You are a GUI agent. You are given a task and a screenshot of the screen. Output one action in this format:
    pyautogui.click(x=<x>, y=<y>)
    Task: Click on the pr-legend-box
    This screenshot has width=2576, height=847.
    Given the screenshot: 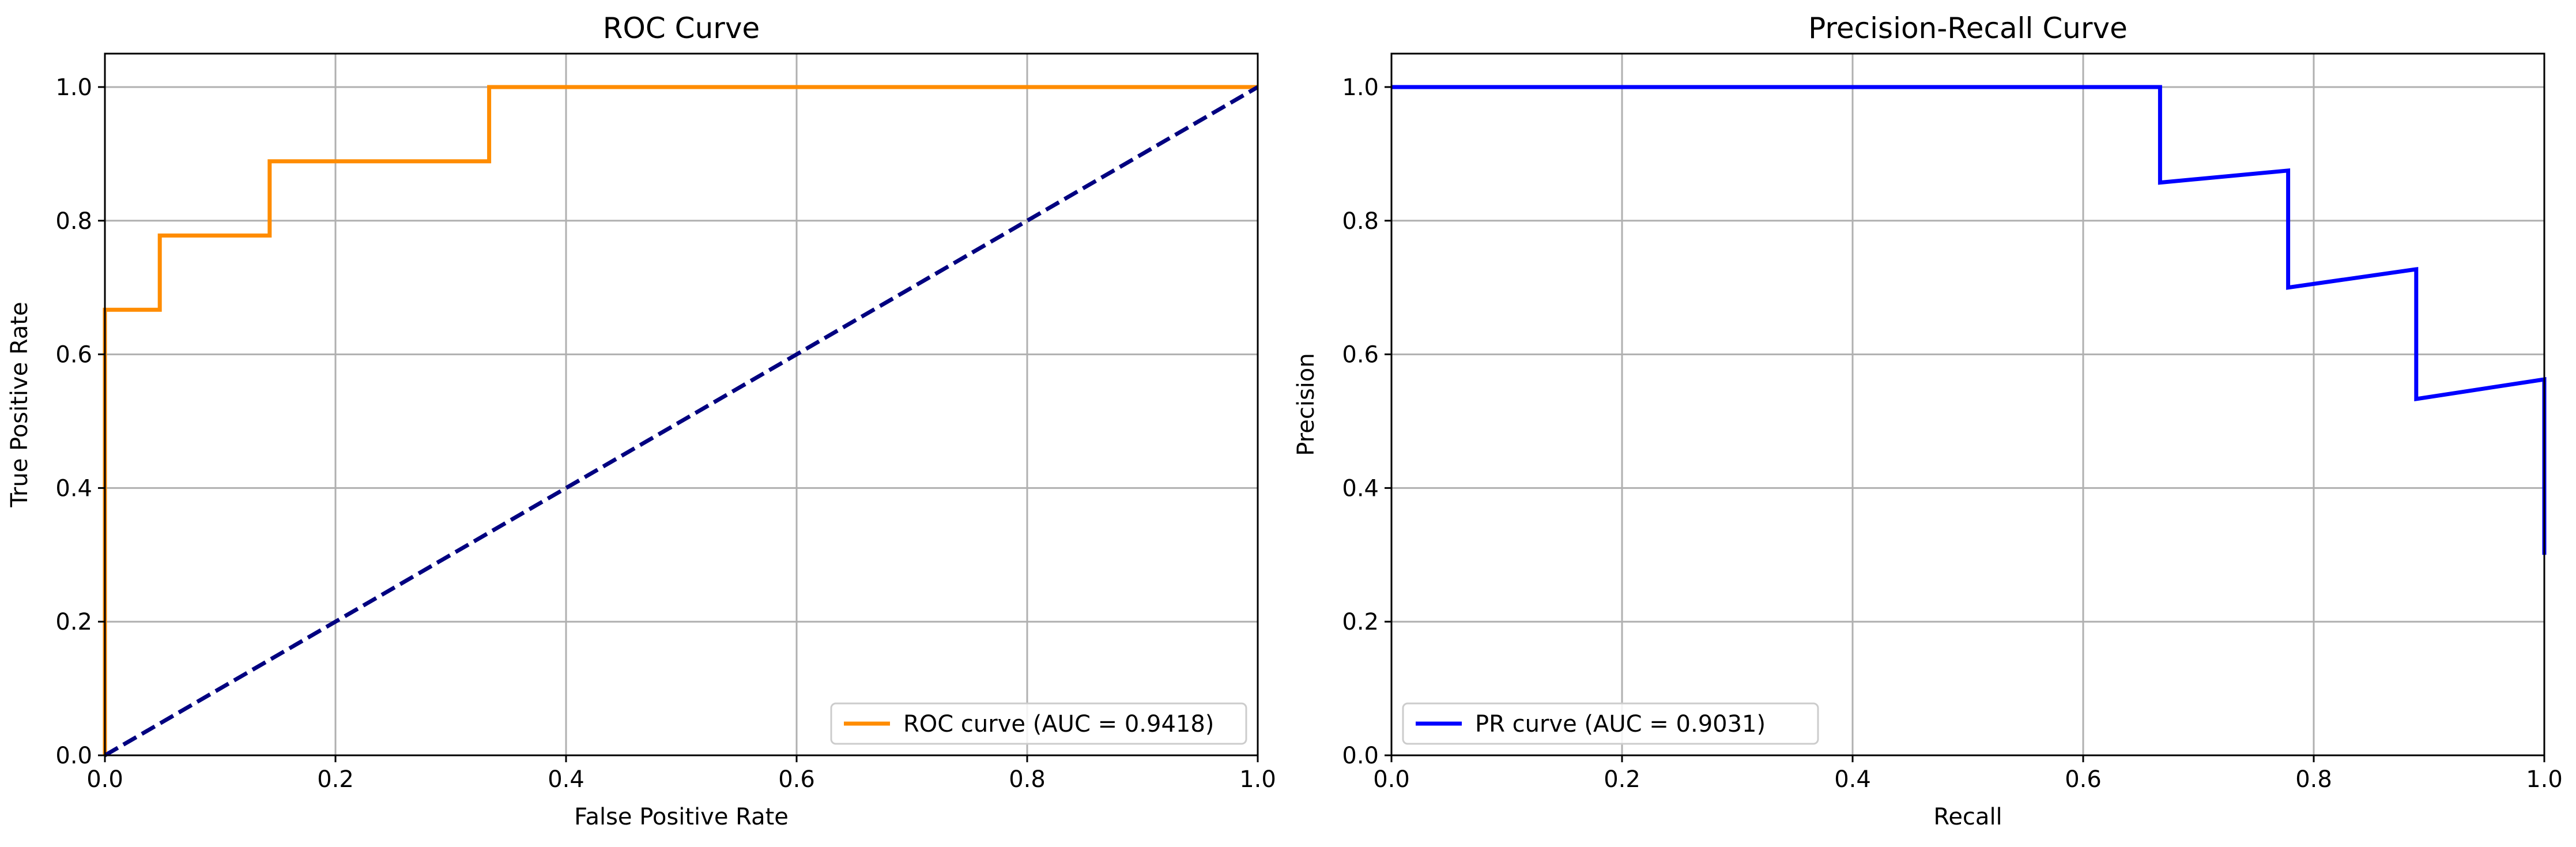 What is the action you would take?
    pyautogui.click(x=1610, y=723)
    